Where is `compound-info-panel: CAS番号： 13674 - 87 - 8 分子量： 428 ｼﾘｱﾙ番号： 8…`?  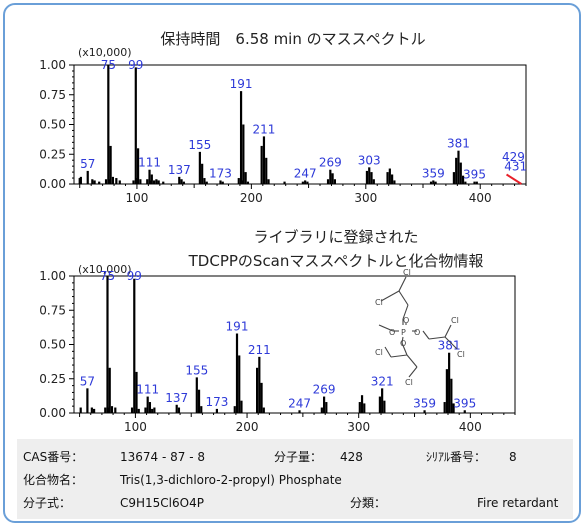
compound-info-panel: CAS番号： 13674 - 87 - 8 分子量： 428 ｼﾘｱﾙ番号： 8… is located at coordinates (295, 479).